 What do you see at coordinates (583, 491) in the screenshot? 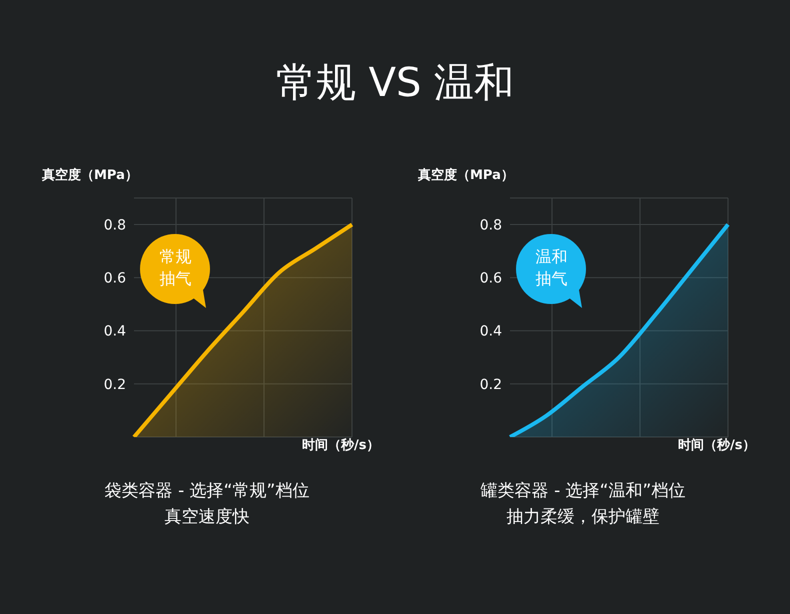
I see `text: 罐类容器 - 选择“温和”档位` at bounding box center [583, 491].